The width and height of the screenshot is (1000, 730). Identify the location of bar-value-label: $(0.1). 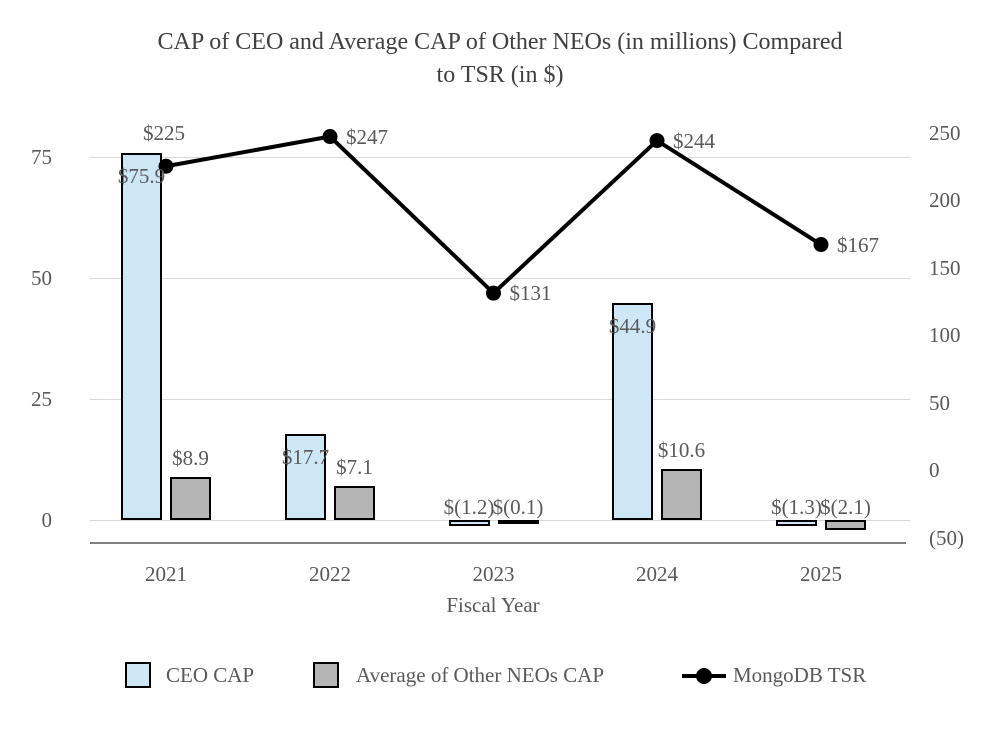
(518, 507).